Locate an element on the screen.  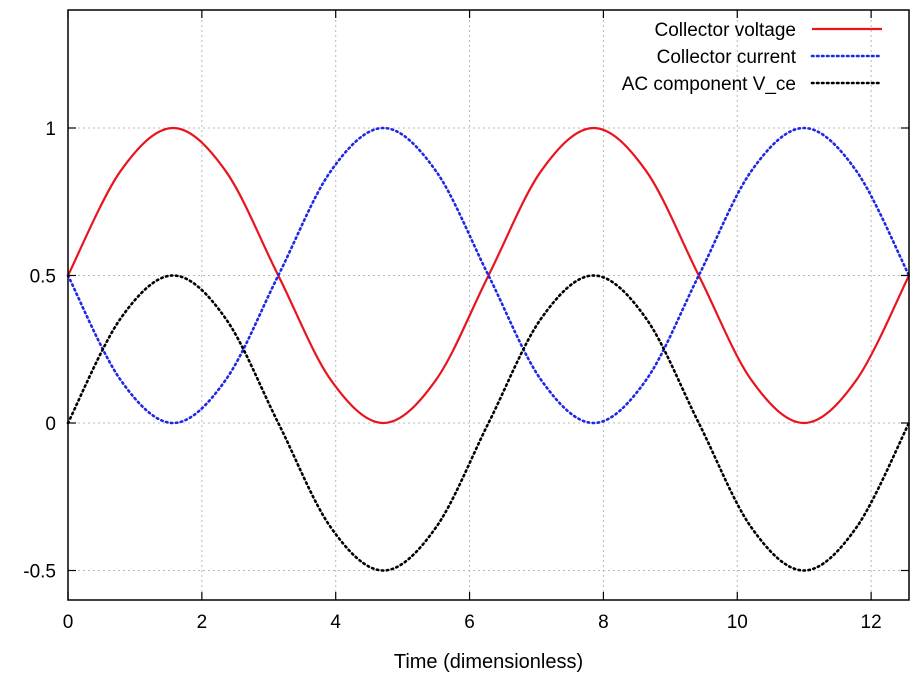
x-tick-label: 12 is located at coordinates (871, 622).